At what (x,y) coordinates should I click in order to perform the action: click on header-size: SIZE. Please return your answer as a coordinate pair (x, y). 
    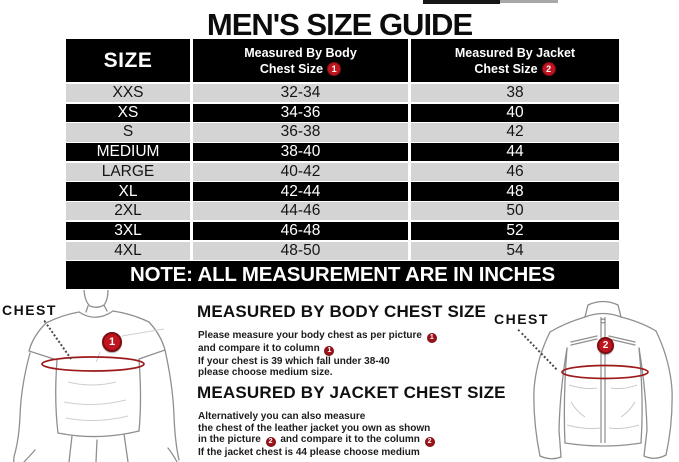
    Looking at the image, I should click on (128, 60).